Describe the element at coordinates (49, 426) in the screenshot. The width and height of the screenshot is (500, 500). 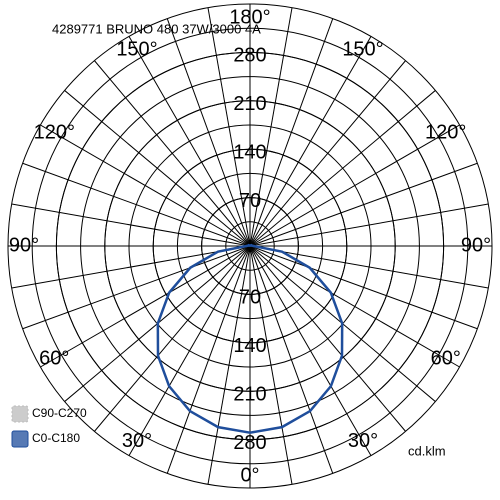
I see `legend: C90-C270 C0-C180` at that location.